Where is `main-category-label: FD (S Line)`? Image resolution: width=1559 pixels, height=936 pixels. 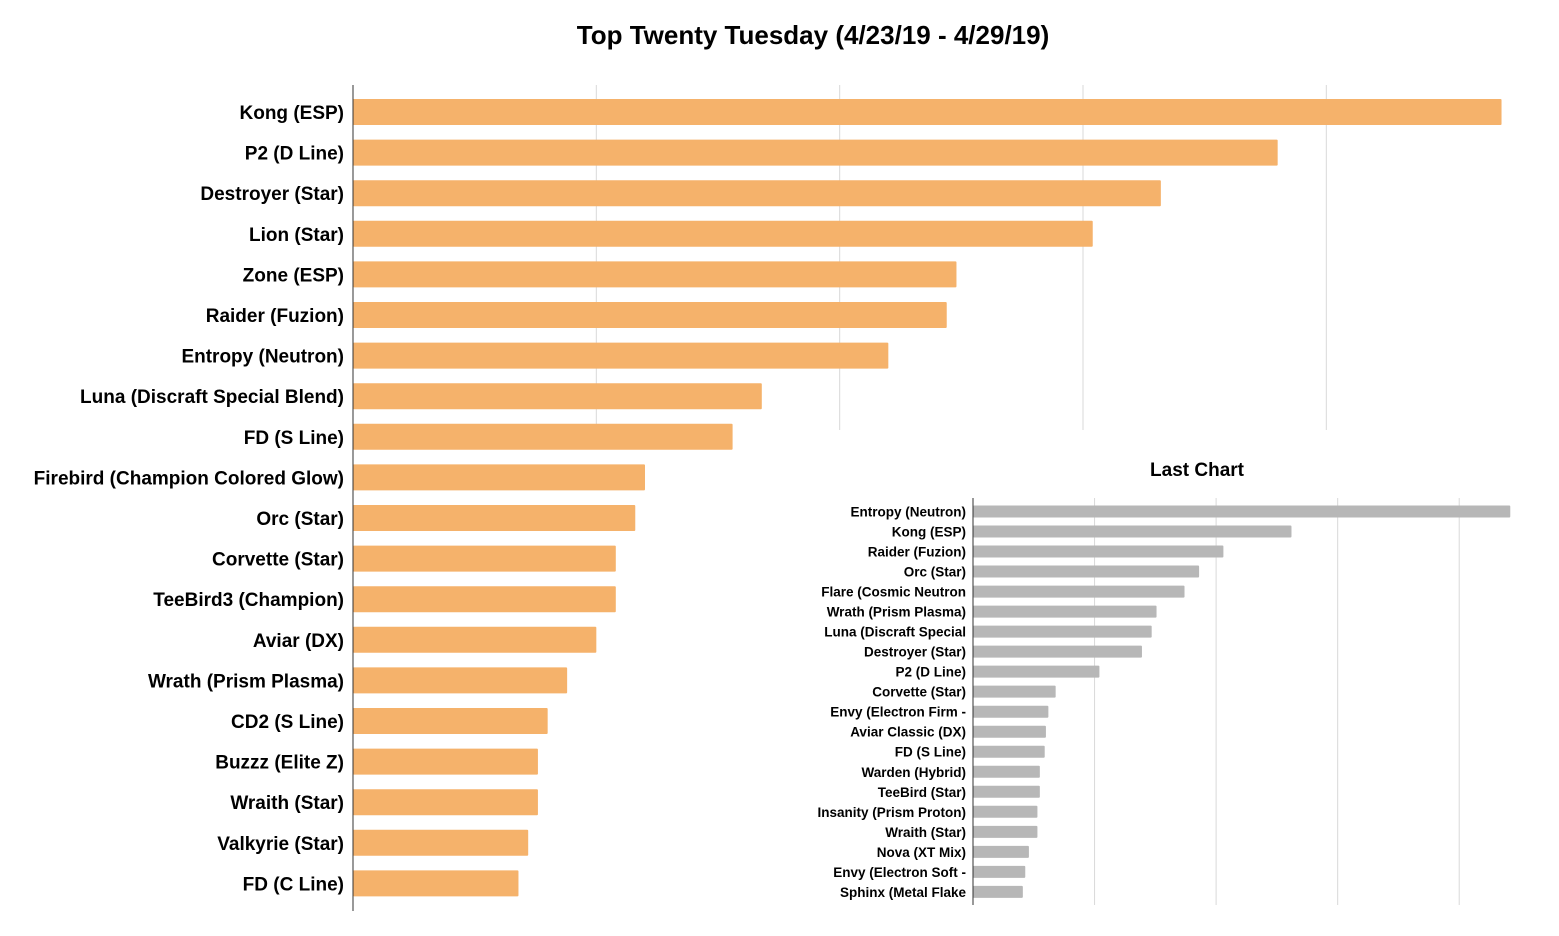
main-category-label: FD (S Line) is located at coordinates (294, 438).